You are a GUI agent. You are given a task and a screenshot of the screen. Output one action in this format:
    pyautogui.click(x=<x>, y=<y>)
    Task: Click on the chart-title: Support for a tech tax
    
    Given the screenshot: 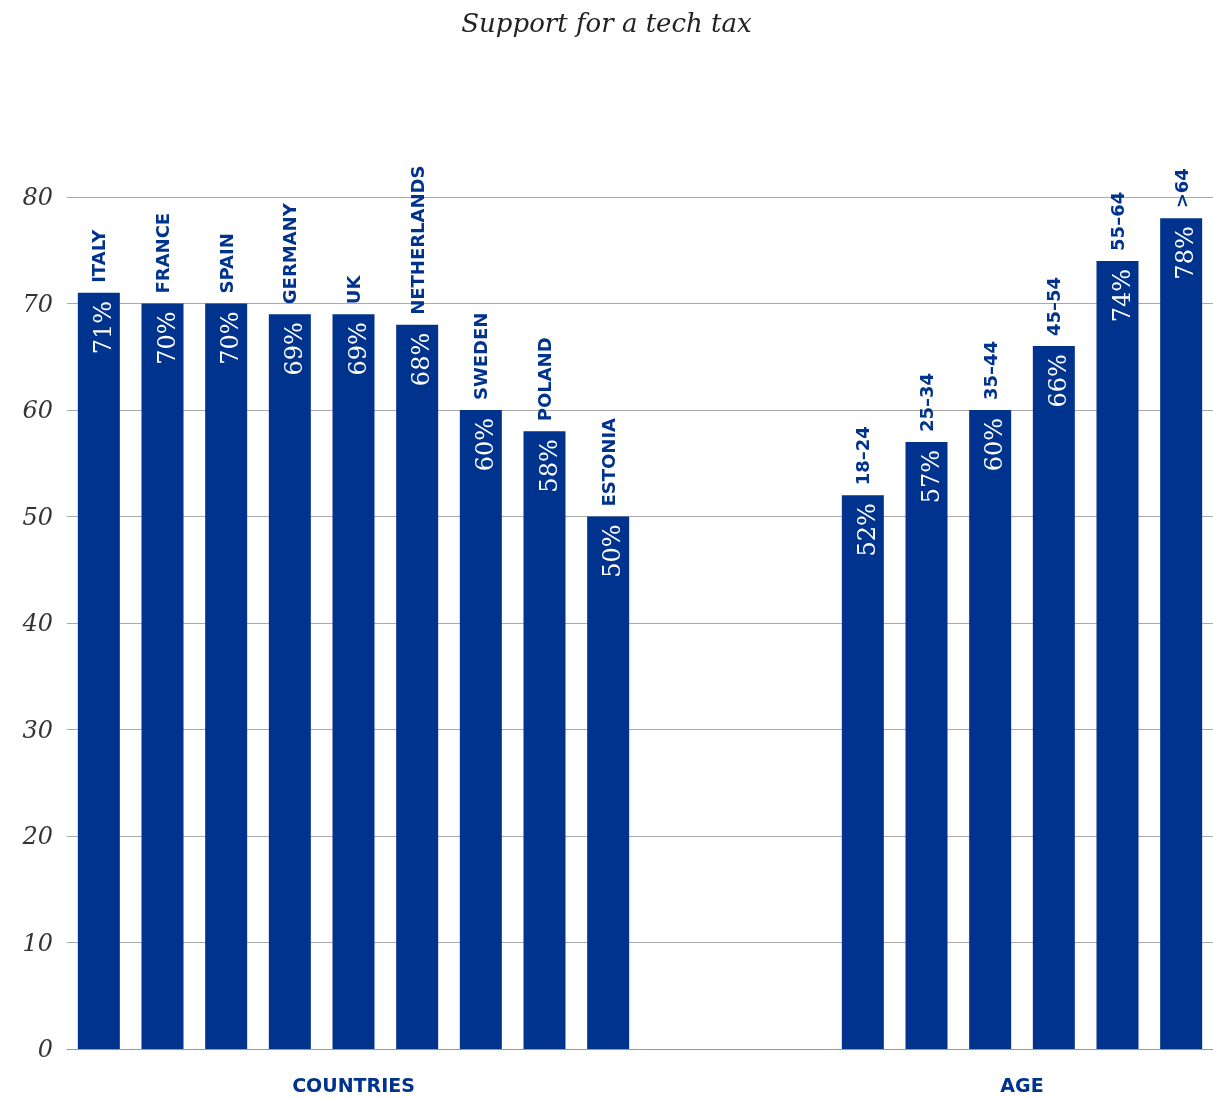 What is the action you would take?
    pyautogui.click(x=607, y=23)
    